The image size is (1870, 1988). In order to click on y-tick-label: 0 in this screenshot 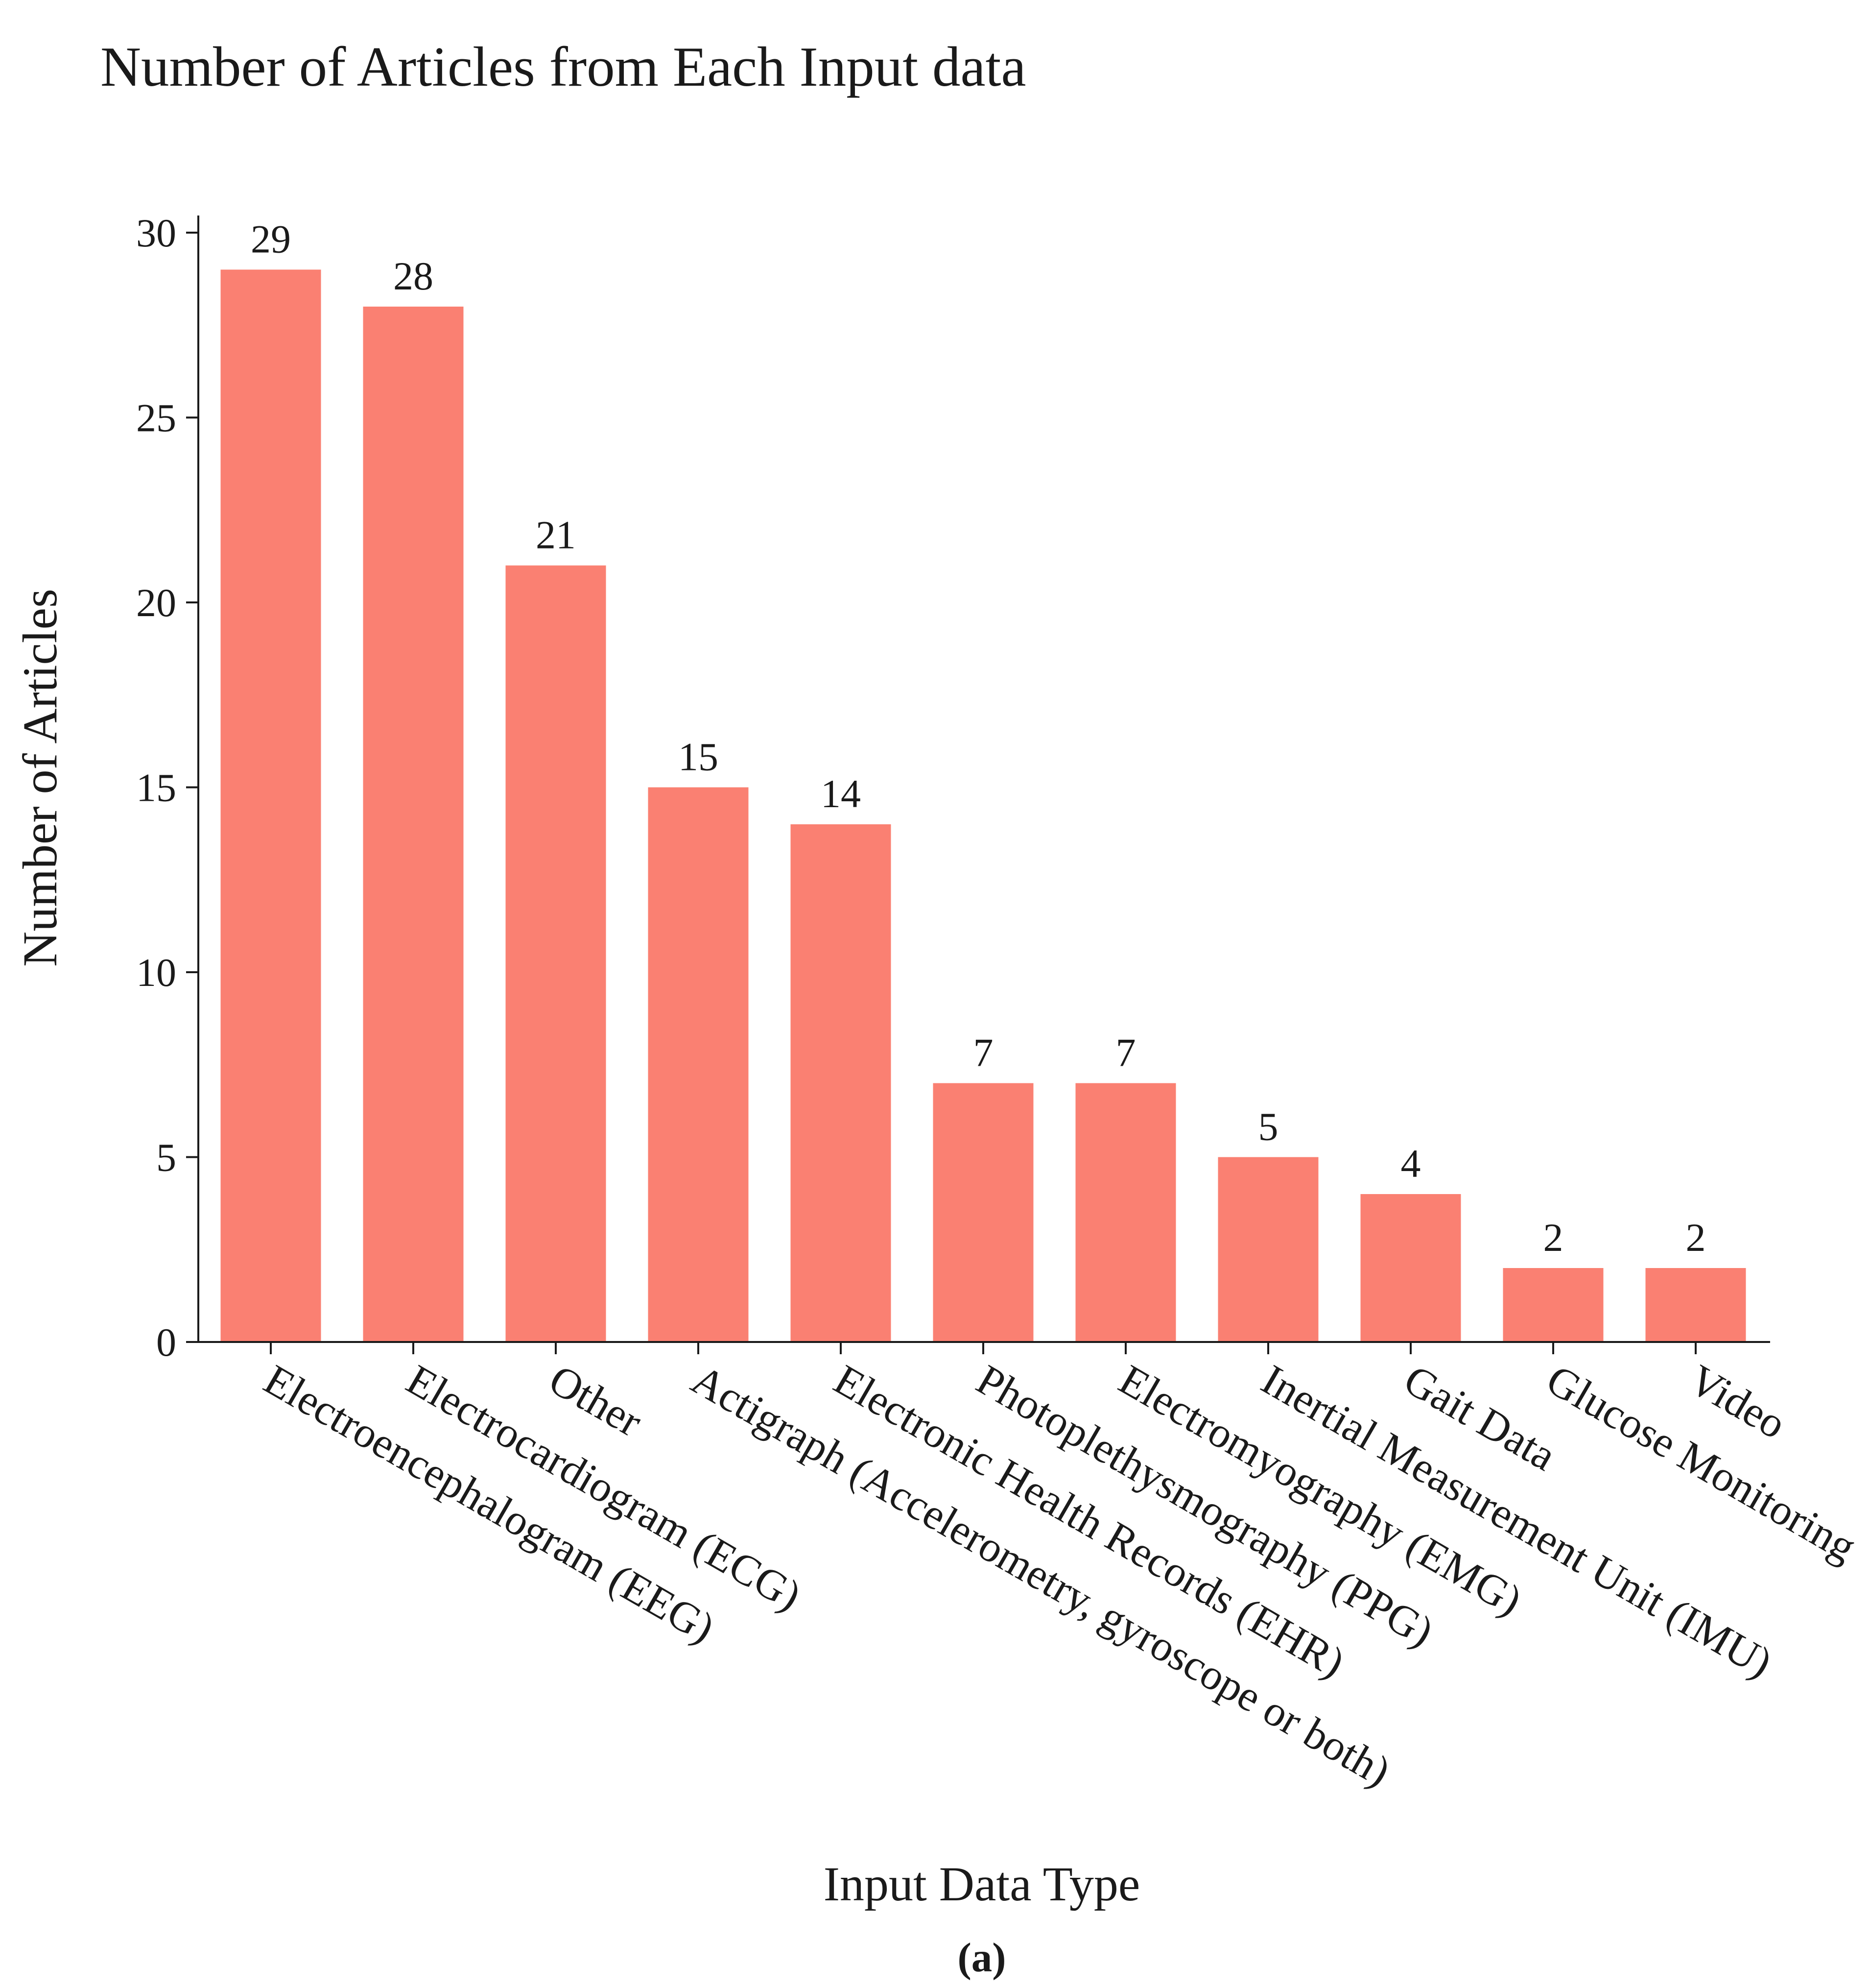, I will do `click(166, 1342)`.